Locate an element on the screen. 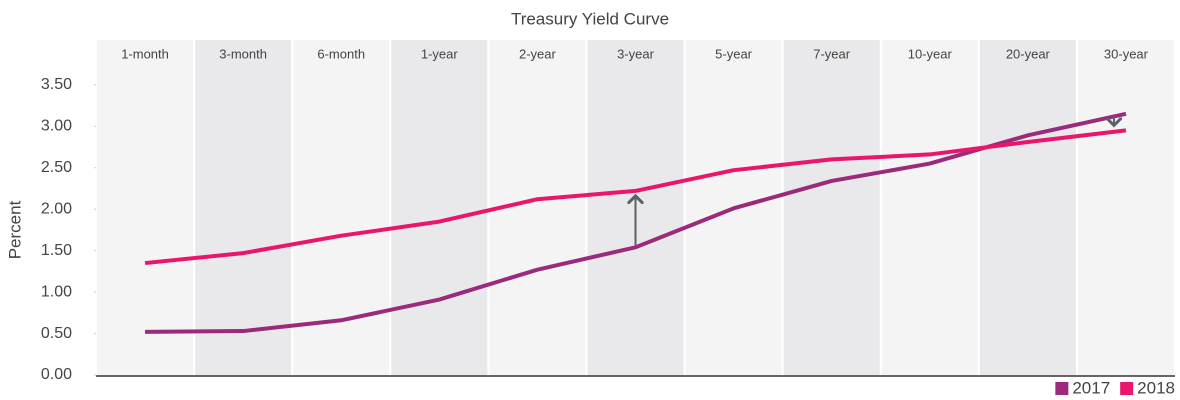 The height and width of the screenshot is (400, 1180). y-tick-label: 0.50 is located at coordinates (56, 333).